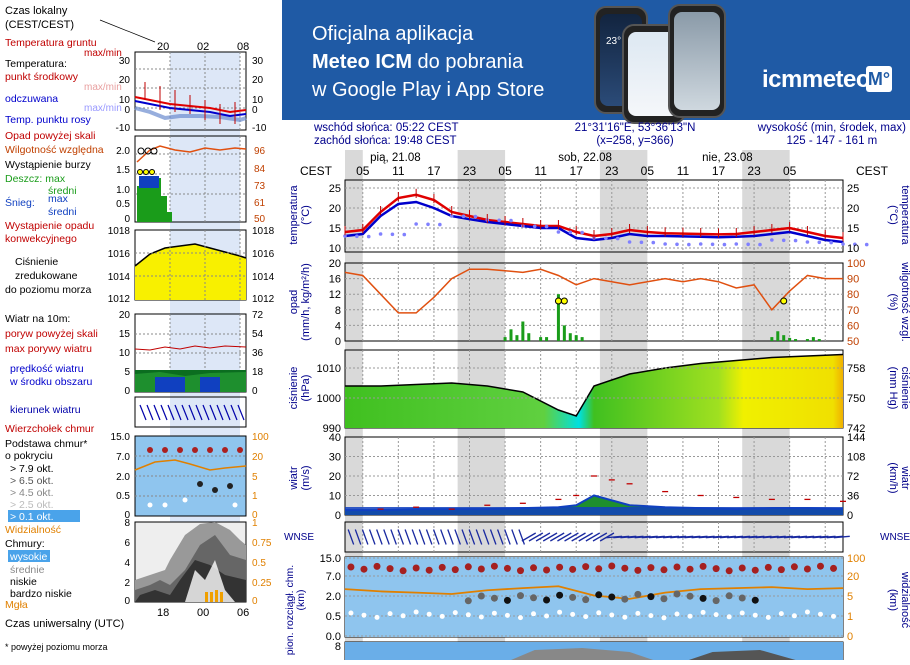 The image size is (910, 665). What do you see at coordinates (754, 171) in the screenshot?
I see `hour-label: 23` at bounding box center [754, 171].